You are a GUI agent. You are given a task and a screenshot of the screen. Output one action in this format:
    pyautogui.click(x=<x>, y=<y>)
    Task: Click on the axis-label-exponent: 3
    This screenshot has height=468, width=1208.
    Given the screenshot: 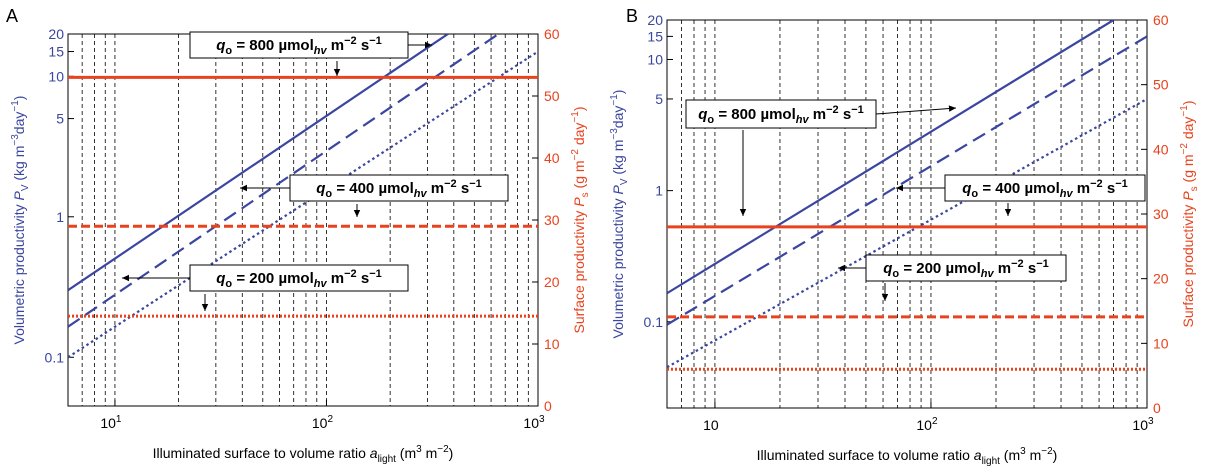 What is the action you would take?
    pyautogui.click(x=419, y=449)
    